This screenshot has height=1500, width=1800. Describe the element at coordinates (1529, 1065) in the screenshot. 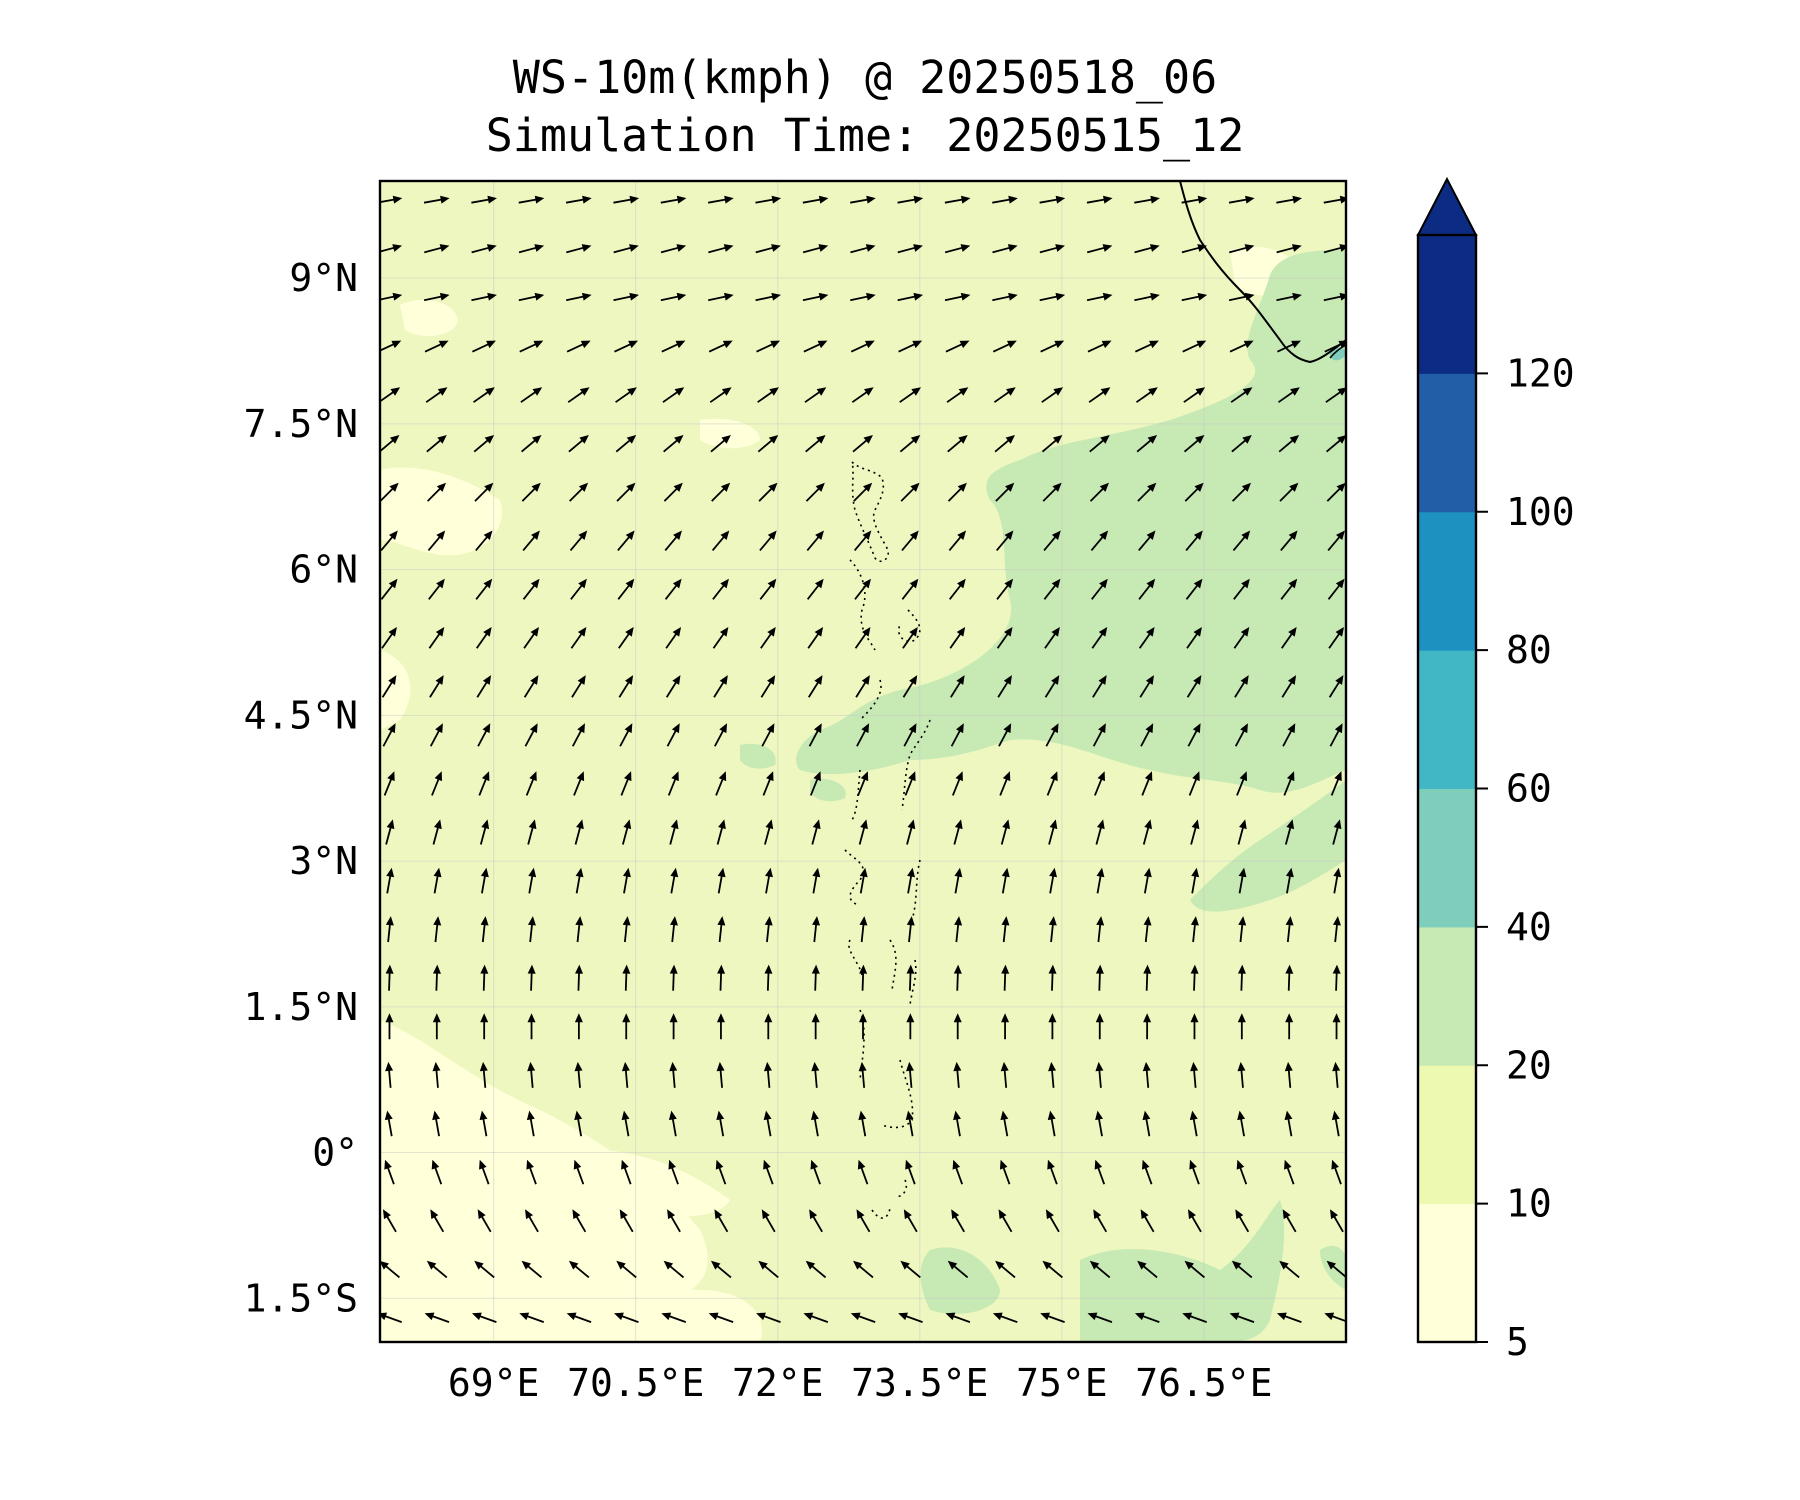

I see `colorbar-tick-label: 20` at that location.